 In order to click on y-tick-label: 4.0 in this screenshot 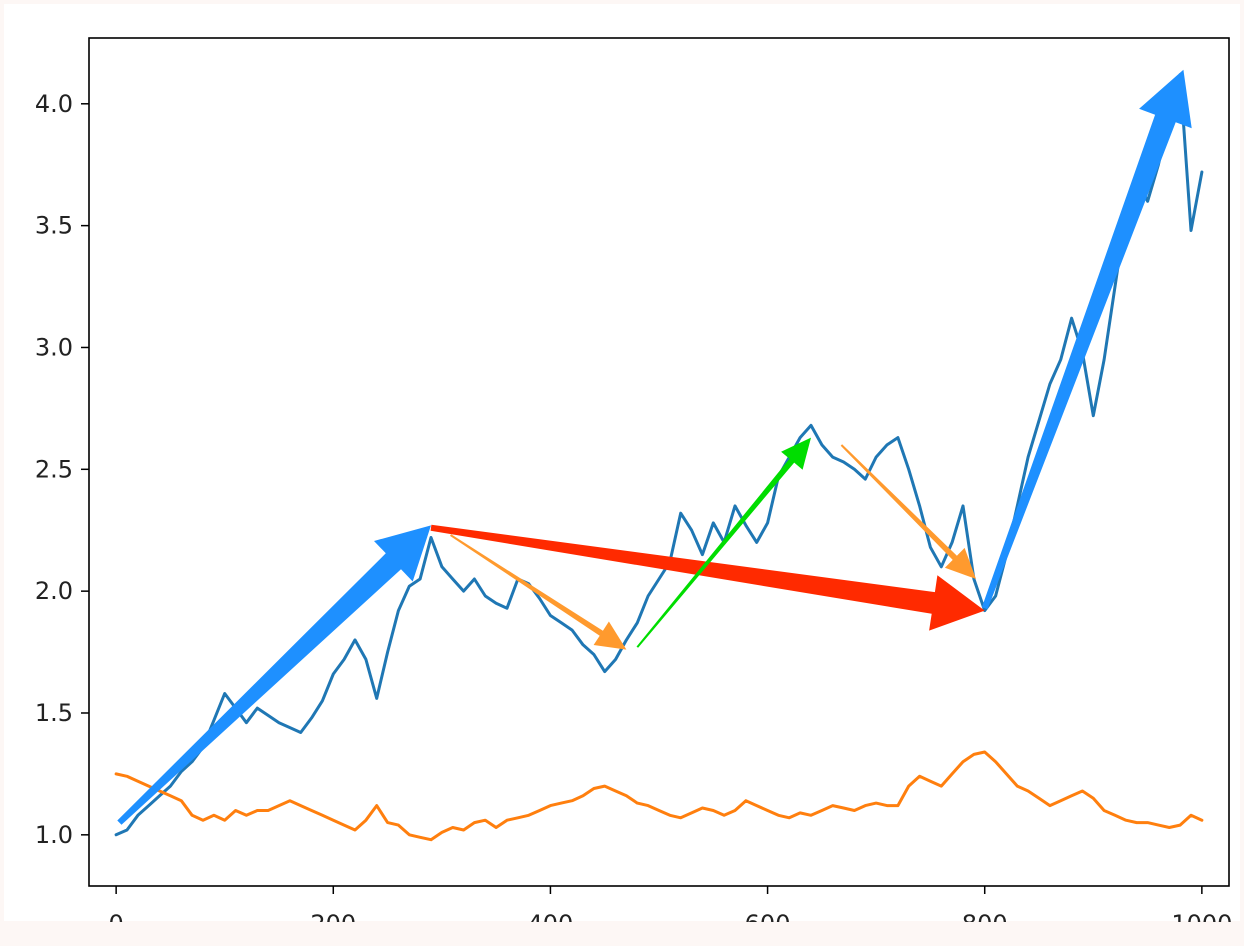, I will do `click(54, 104)`.